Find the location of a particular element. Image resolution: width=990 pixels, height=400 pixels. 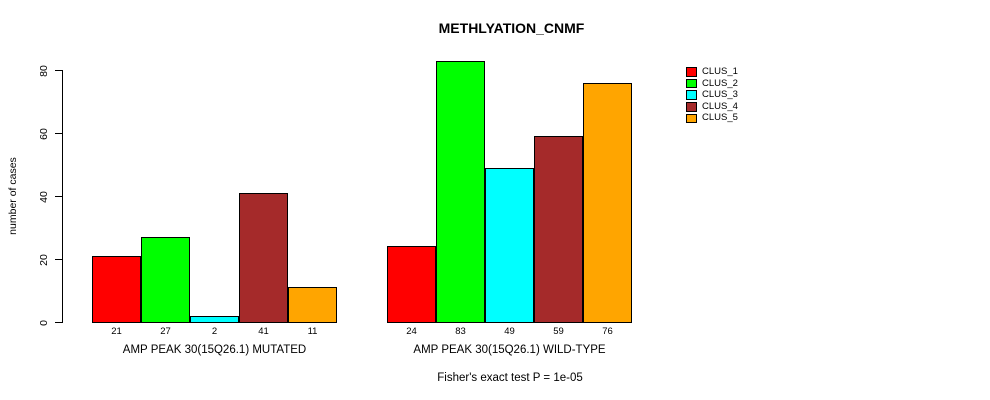

legend-label: CLUS_1 is located at coordinates (720, 71).